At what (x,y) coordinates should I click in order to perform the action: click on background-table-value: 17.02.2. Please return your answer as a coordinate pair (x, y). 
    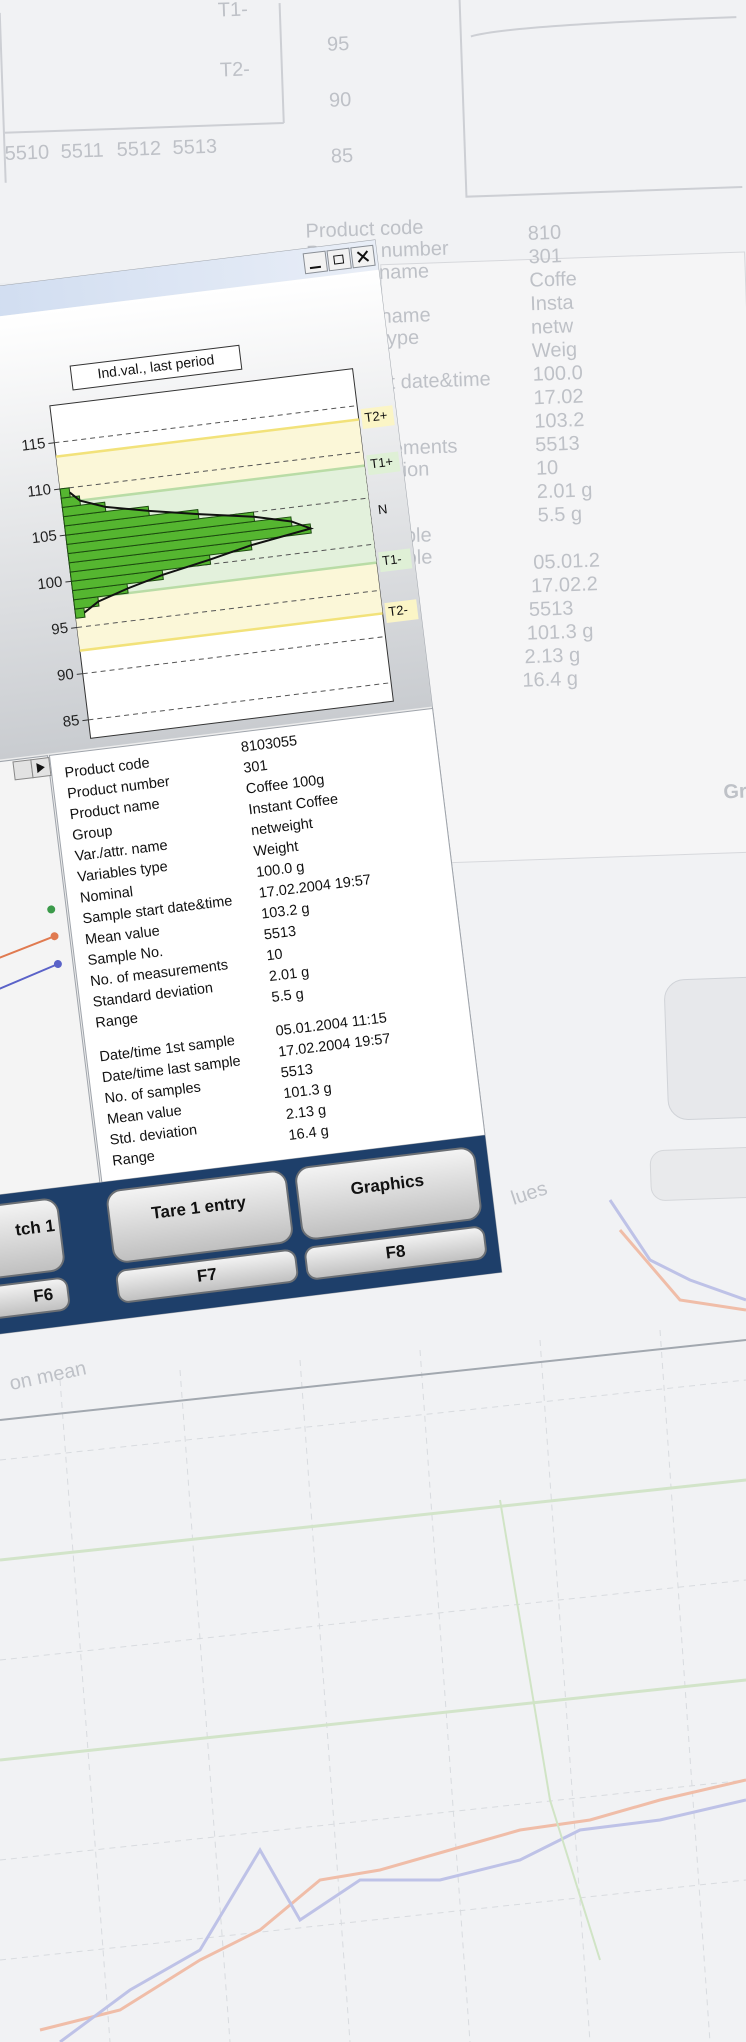
    Looking at the image, I should click on (564, 585).